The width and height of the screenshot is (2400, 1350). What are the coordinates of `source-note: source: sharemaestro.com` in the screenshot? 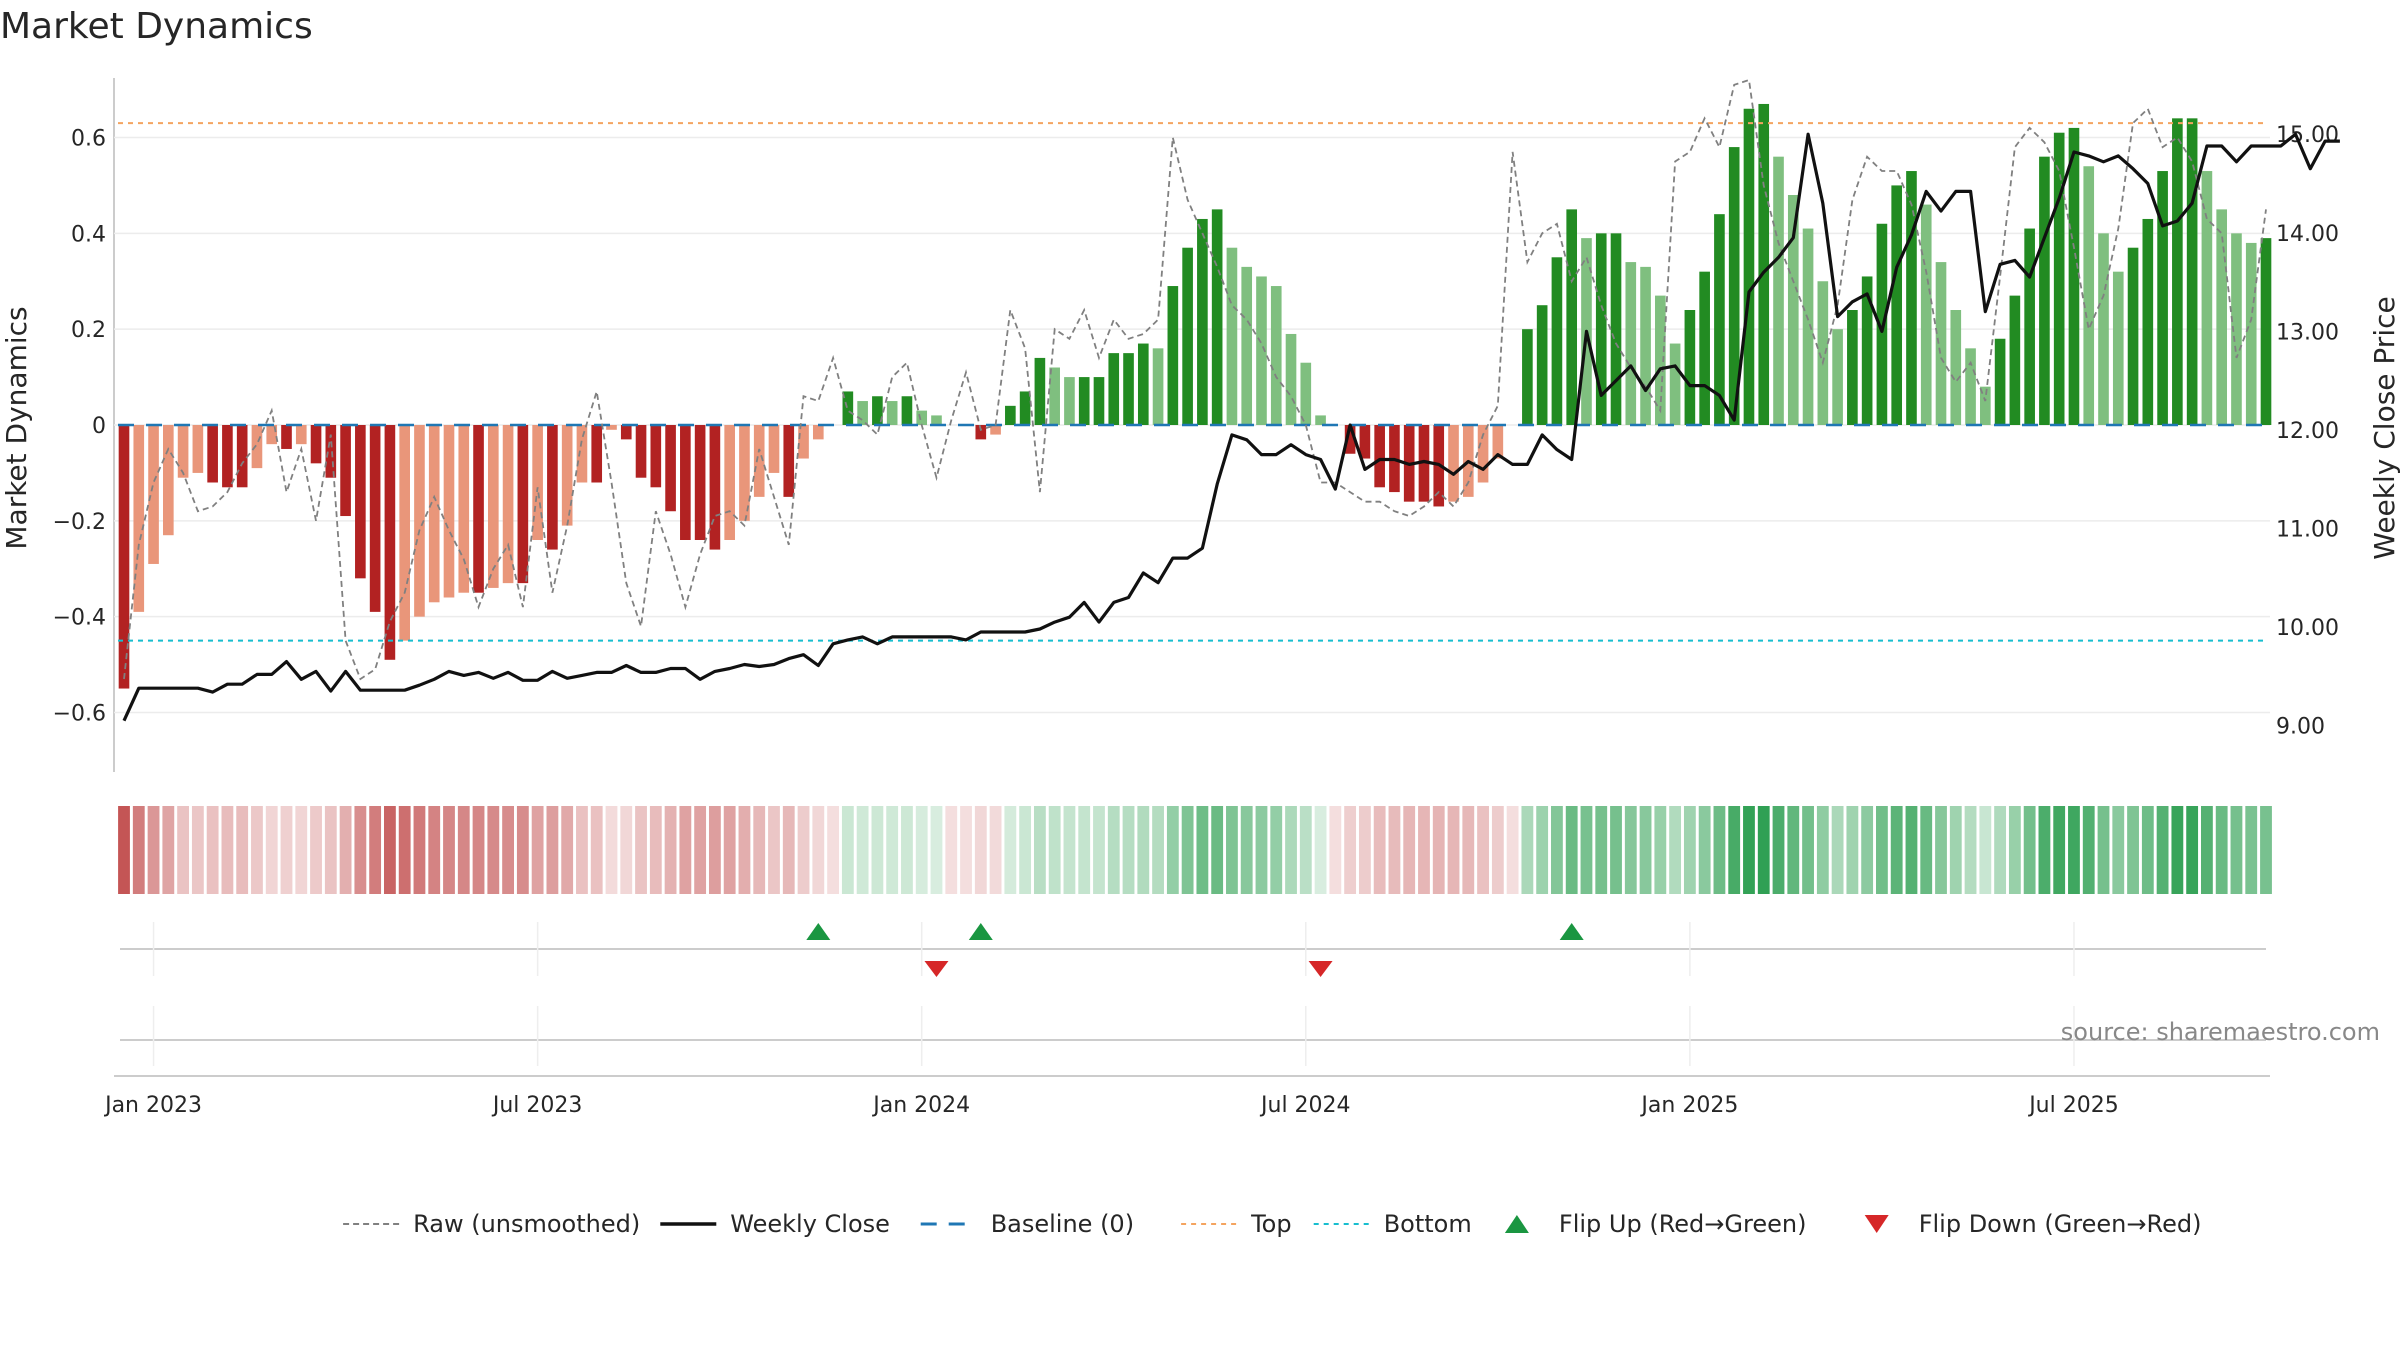 It's located at (2220, 1032).